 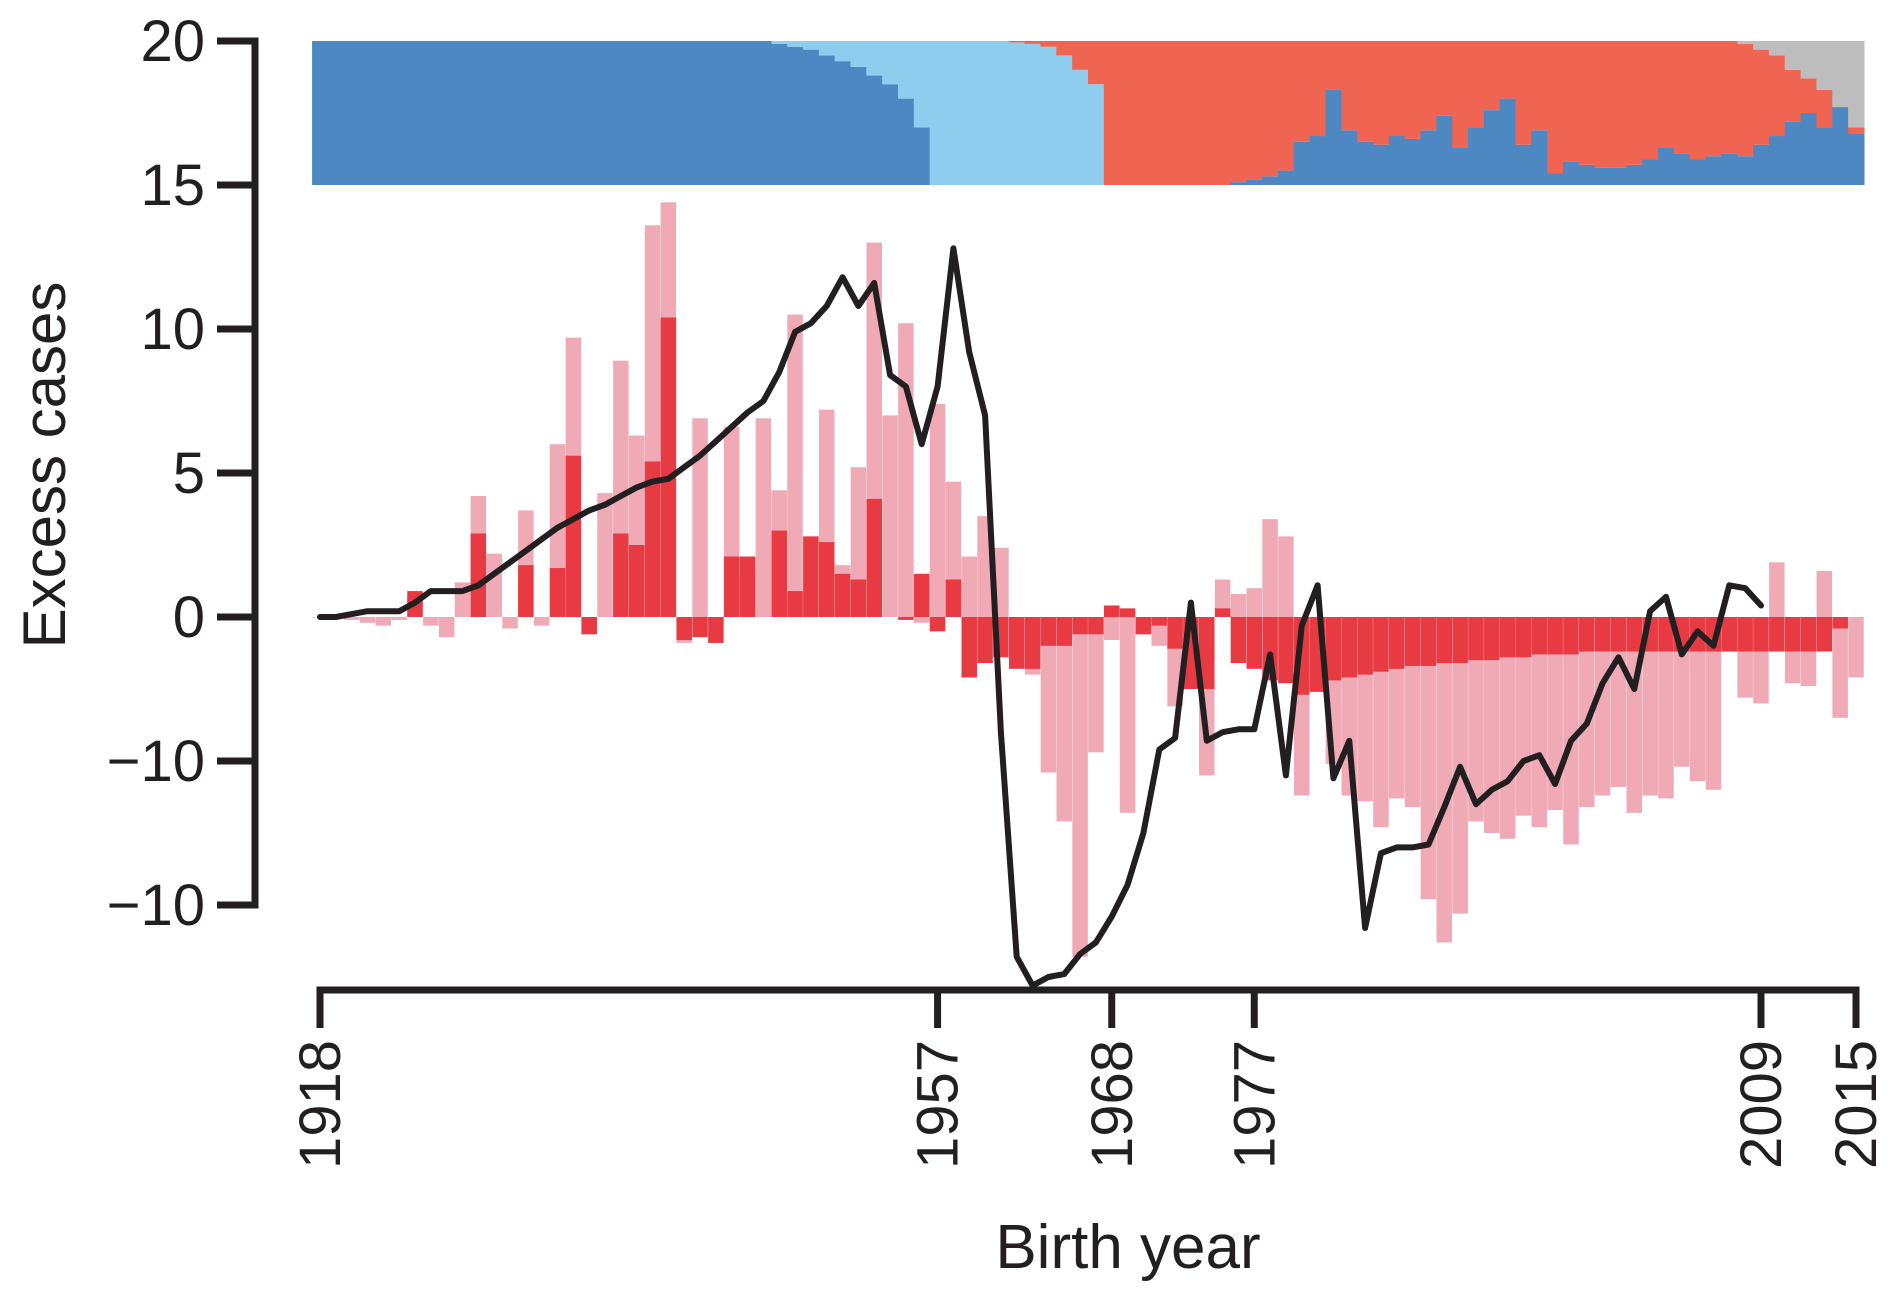 I want to click on x-tick-label: 1968, so click(x=1112, y=1104).